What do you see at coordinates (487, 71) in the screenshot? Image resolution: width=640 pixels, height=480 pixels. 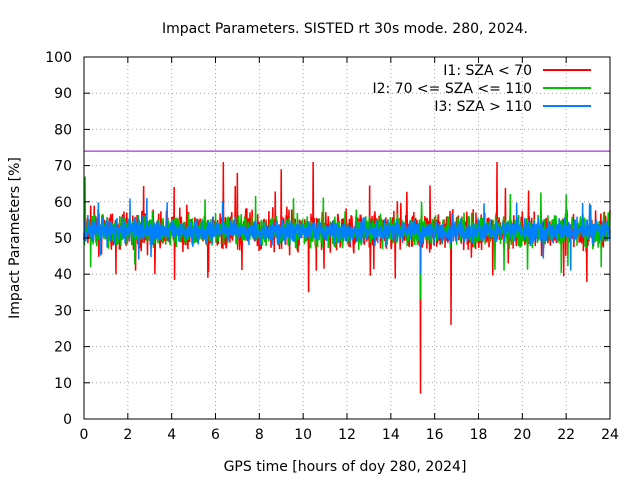 I see `legend-label: I1: SZA < 70` at bounding box center [487, 71].